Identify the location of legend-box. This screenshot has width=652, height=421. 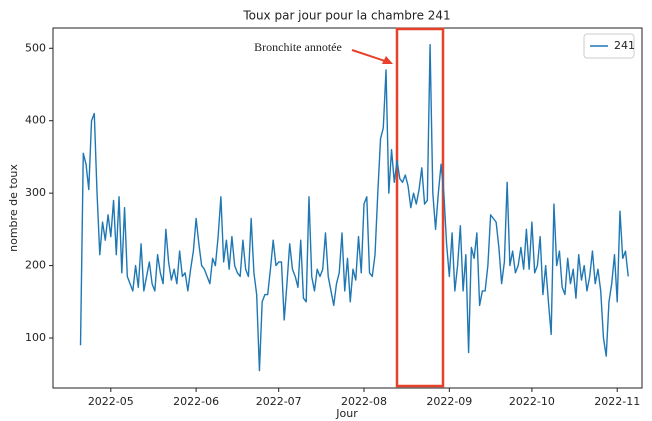
(609, 46).